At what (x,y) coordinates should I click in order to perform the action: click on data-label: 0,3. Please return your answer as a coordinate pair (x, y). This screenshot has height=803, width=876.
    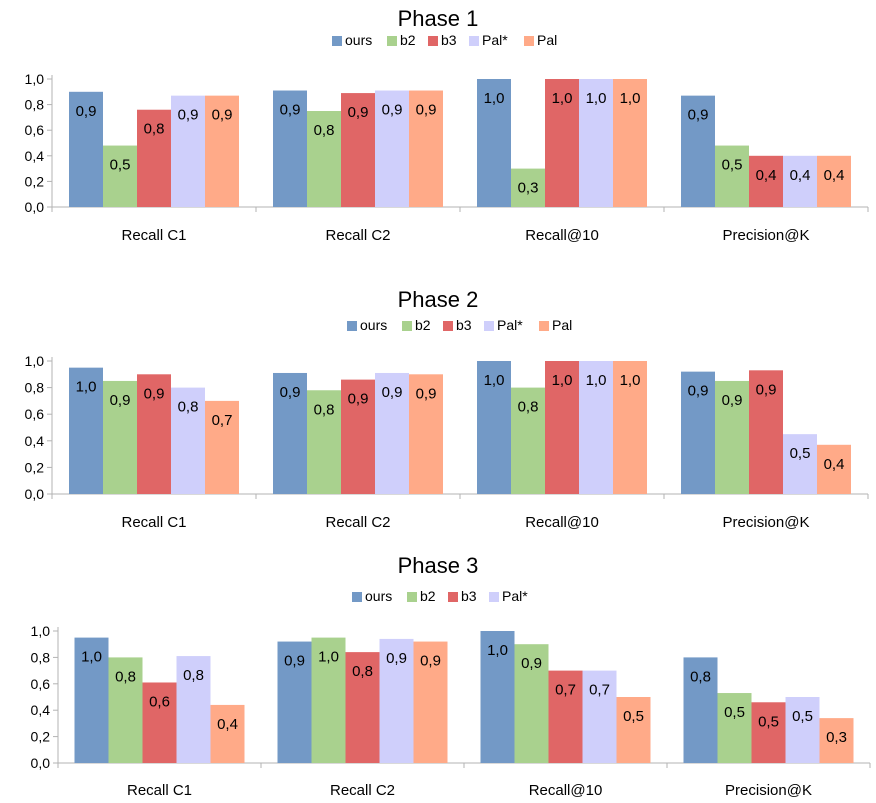
    Looking at the image, I should click on (836, 737).